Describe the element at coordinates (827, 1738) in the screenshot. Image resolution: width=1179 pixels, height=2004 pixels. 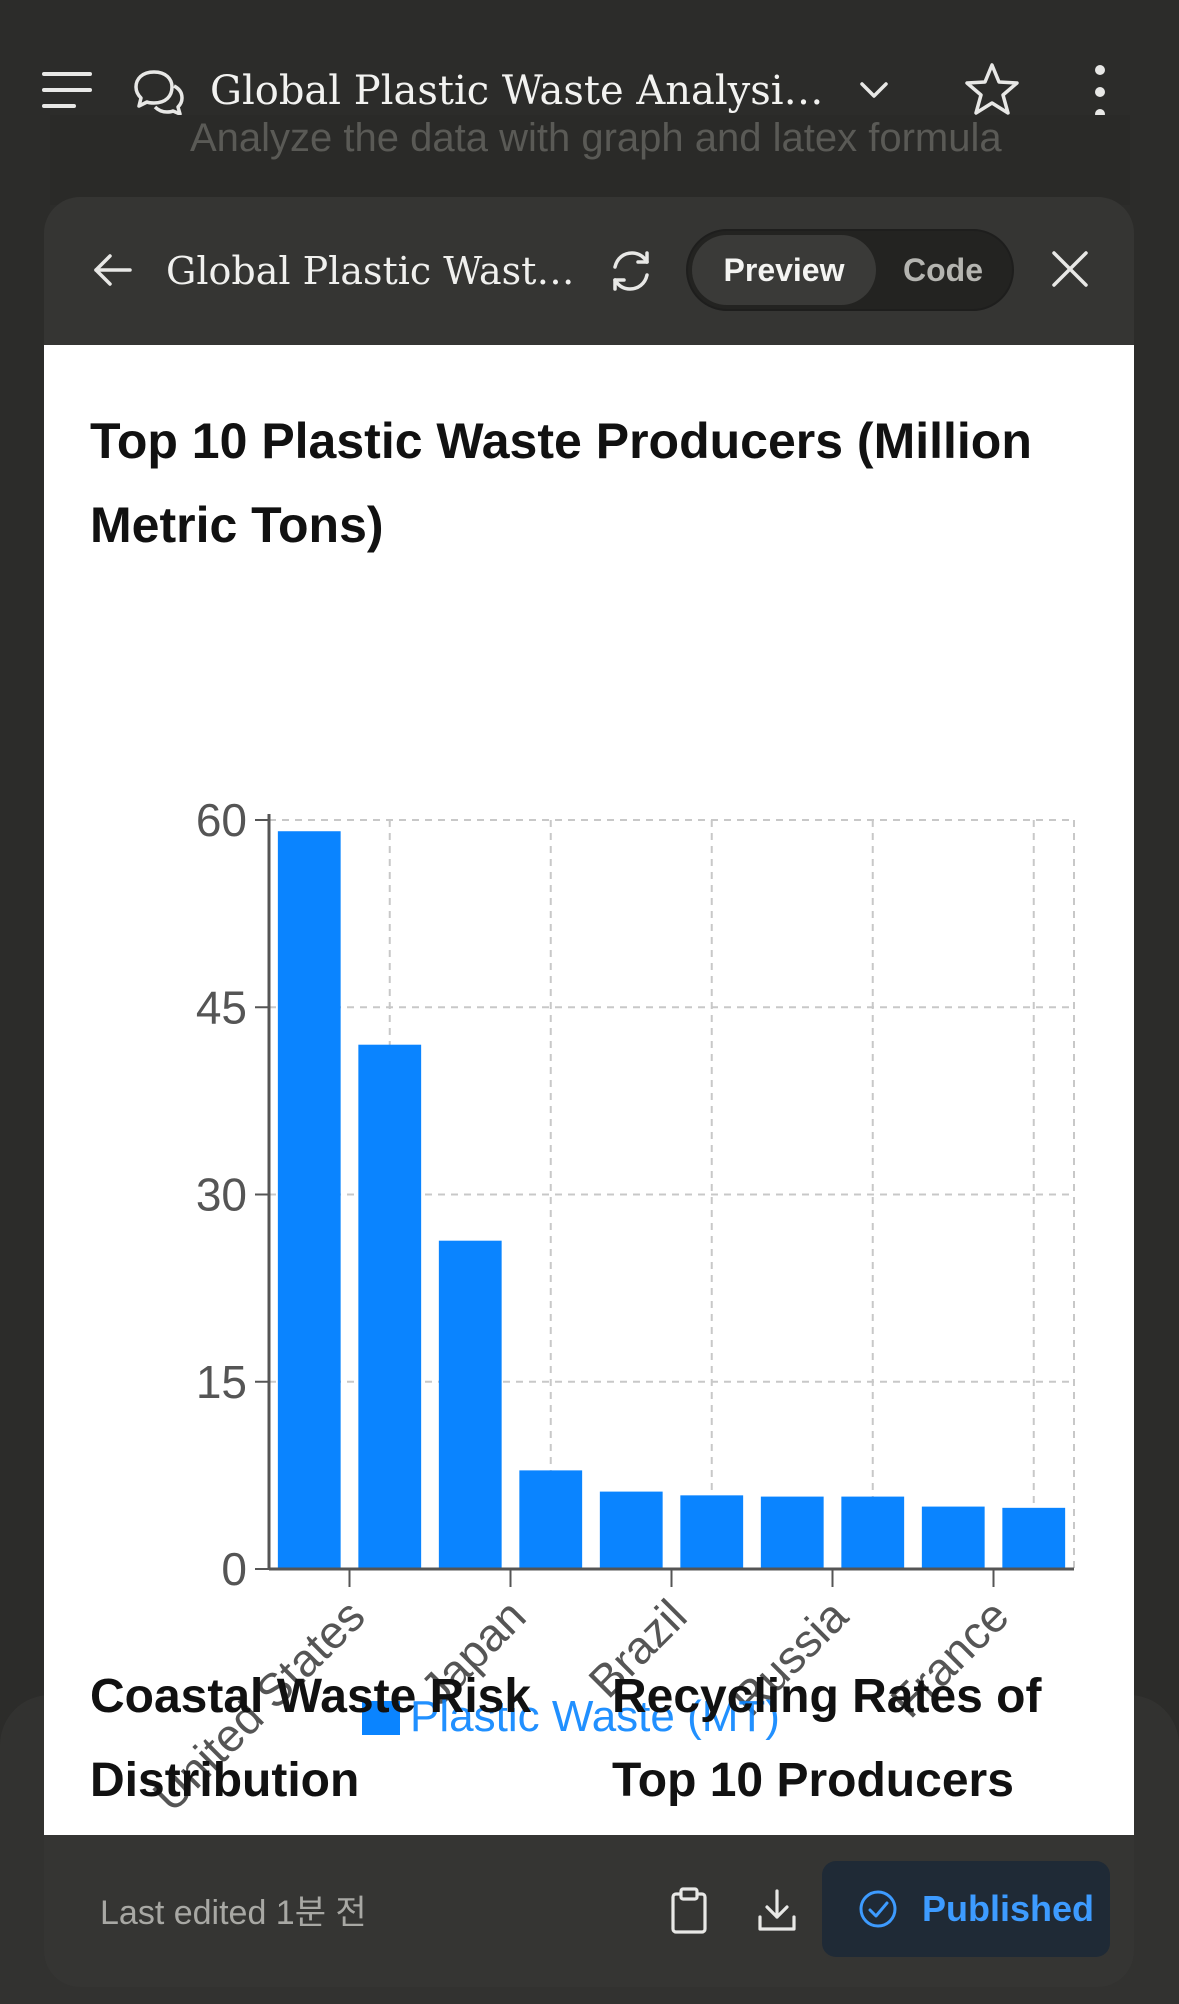
I see `section-title-recycling-rates: Recycling Rates of Top 10 Producers` at that location.